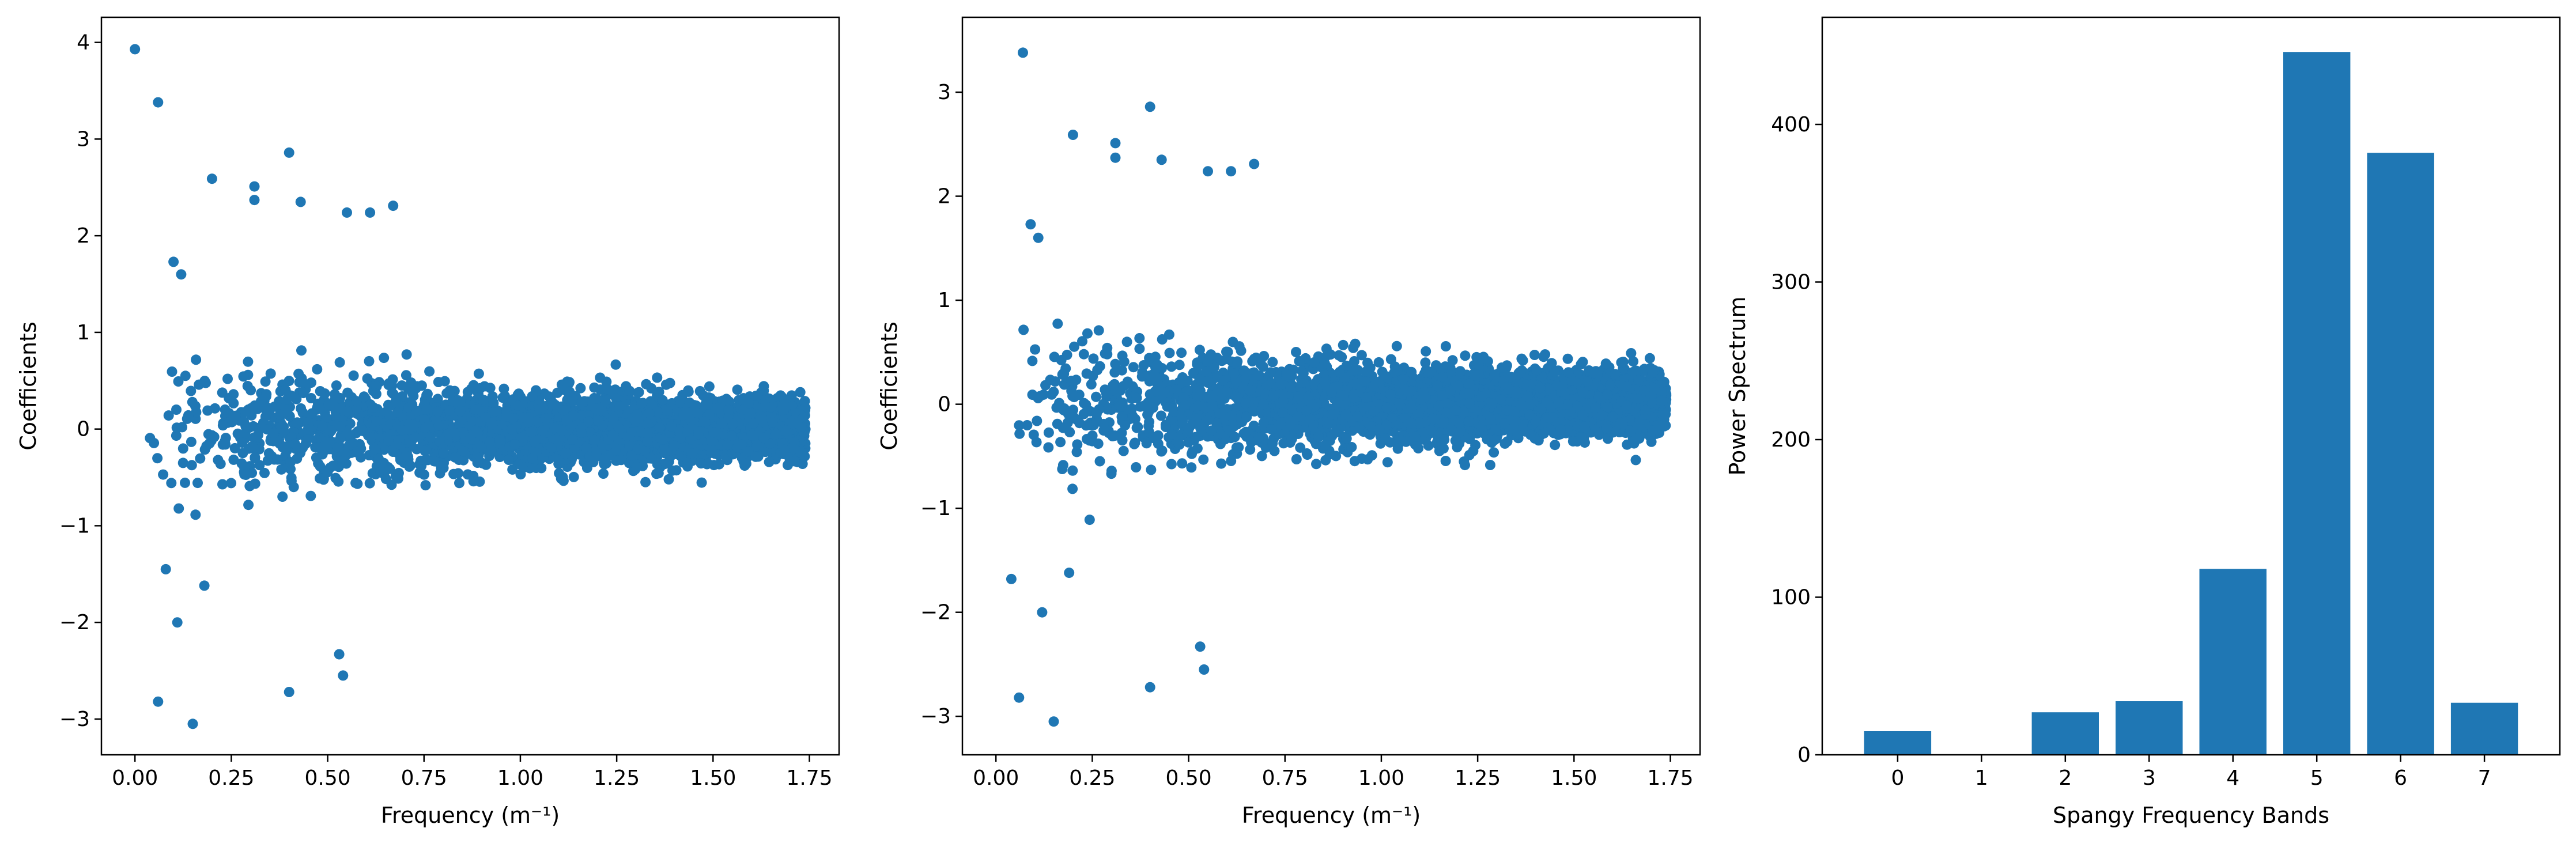 The height and width of the screenshot is (847, 2576). What do you see at coordinates (75, 719) in the screenshot?
I see `y-tick-label: −3` at bounding box center [75, 719].